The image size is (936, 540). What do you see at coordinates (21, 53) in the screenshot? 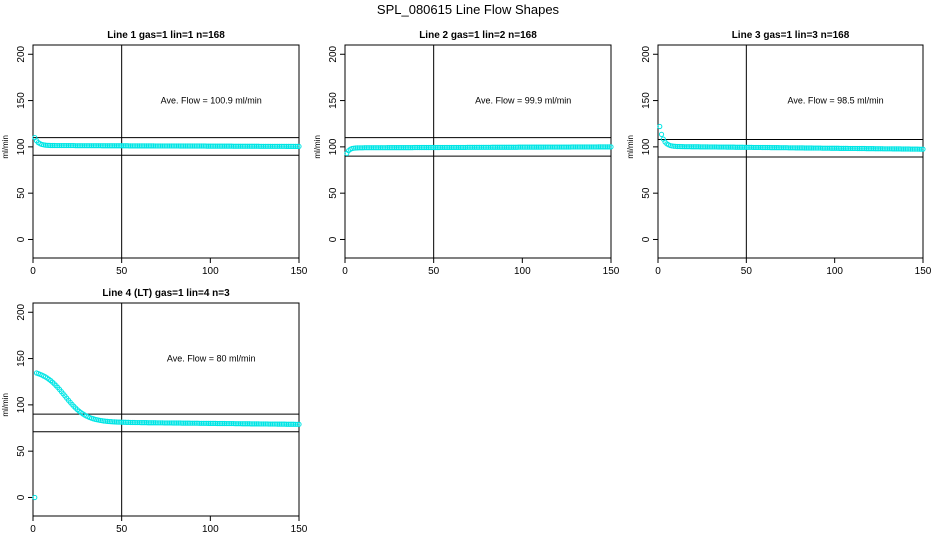
I see `y-tick-label: 200` at bounding box center [21, 53].